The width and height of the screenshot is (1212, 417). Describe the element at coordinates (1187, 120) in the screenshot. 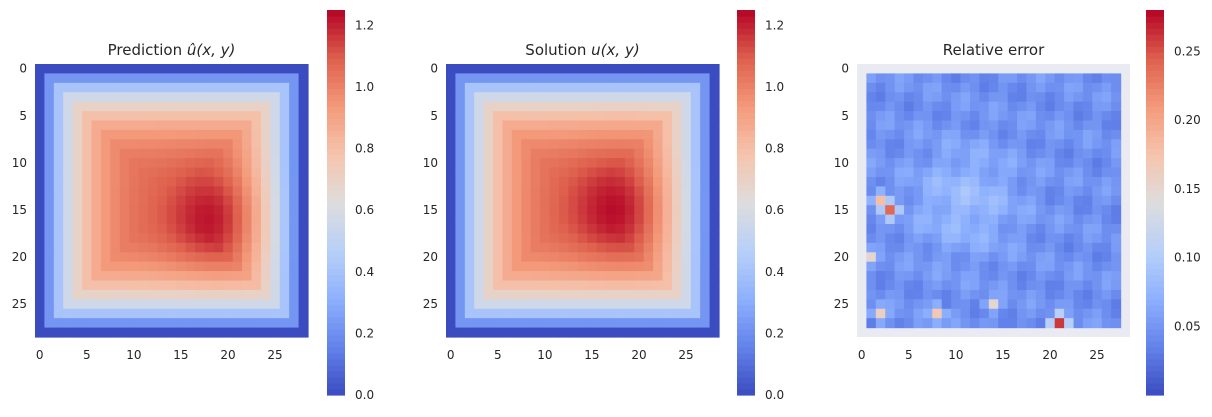

I see `colorbar-tick-label: 0.20` at that location.